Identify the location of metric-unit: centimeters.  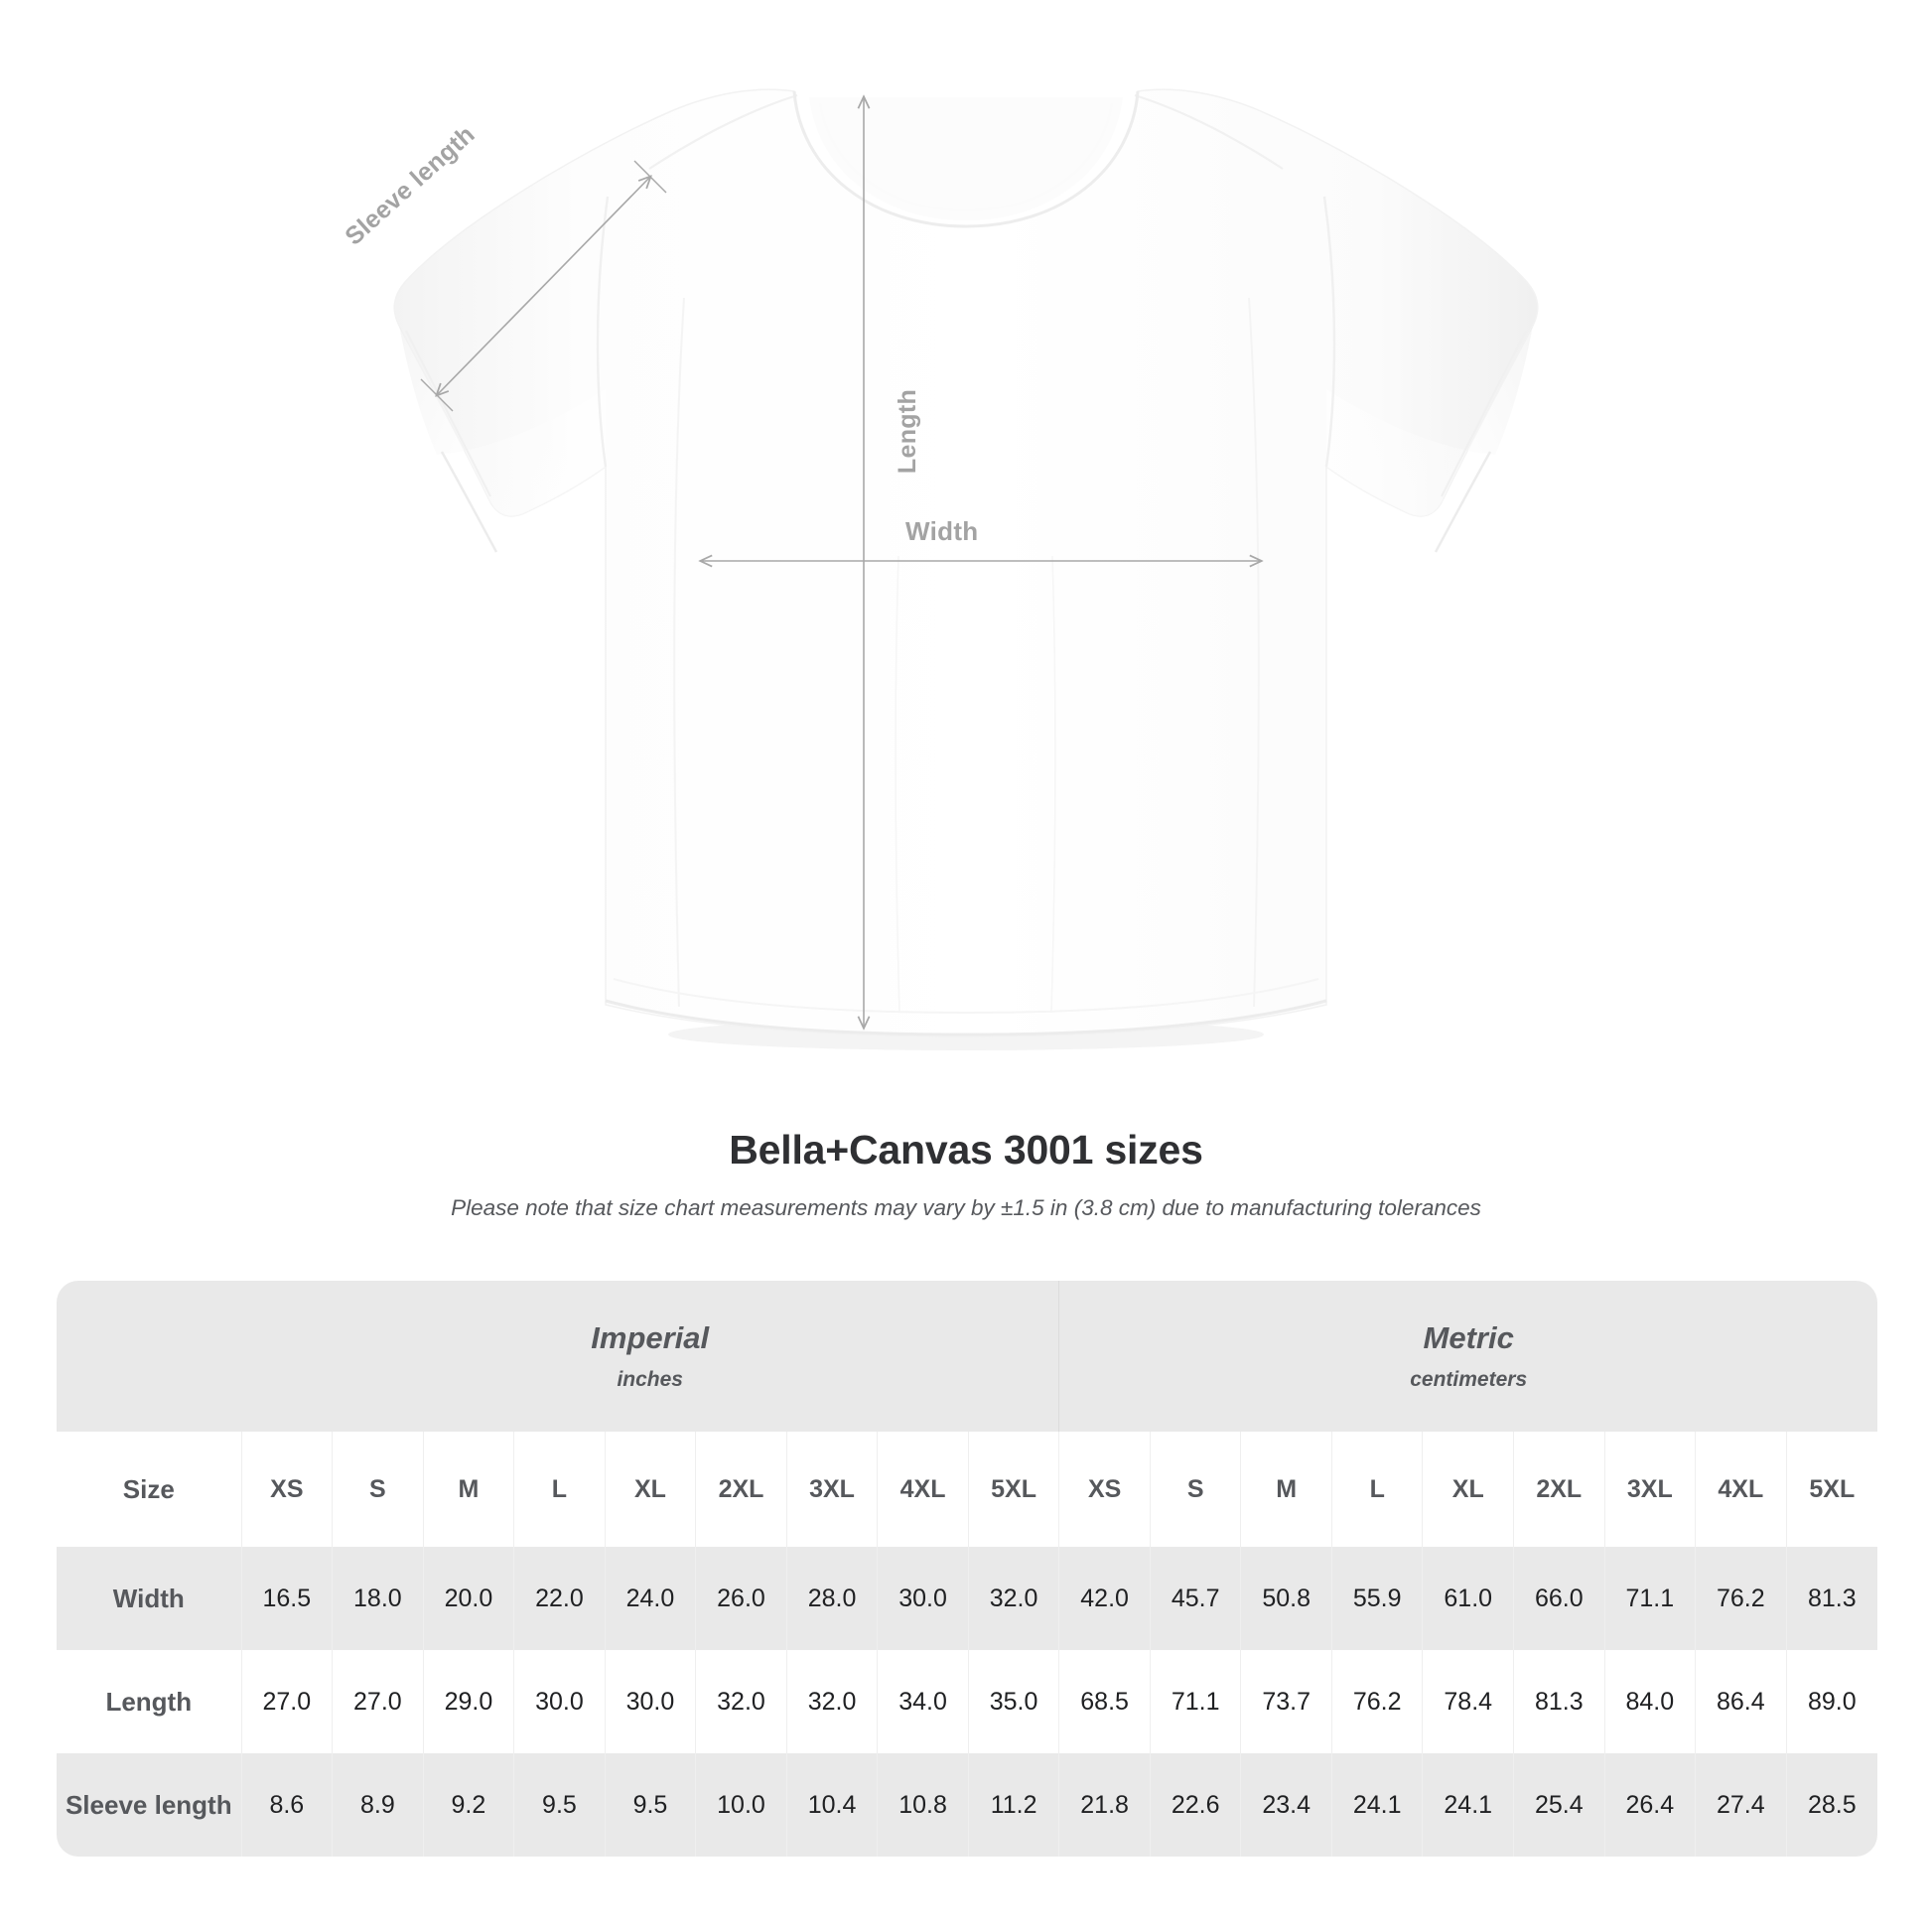
(1469, 1379).